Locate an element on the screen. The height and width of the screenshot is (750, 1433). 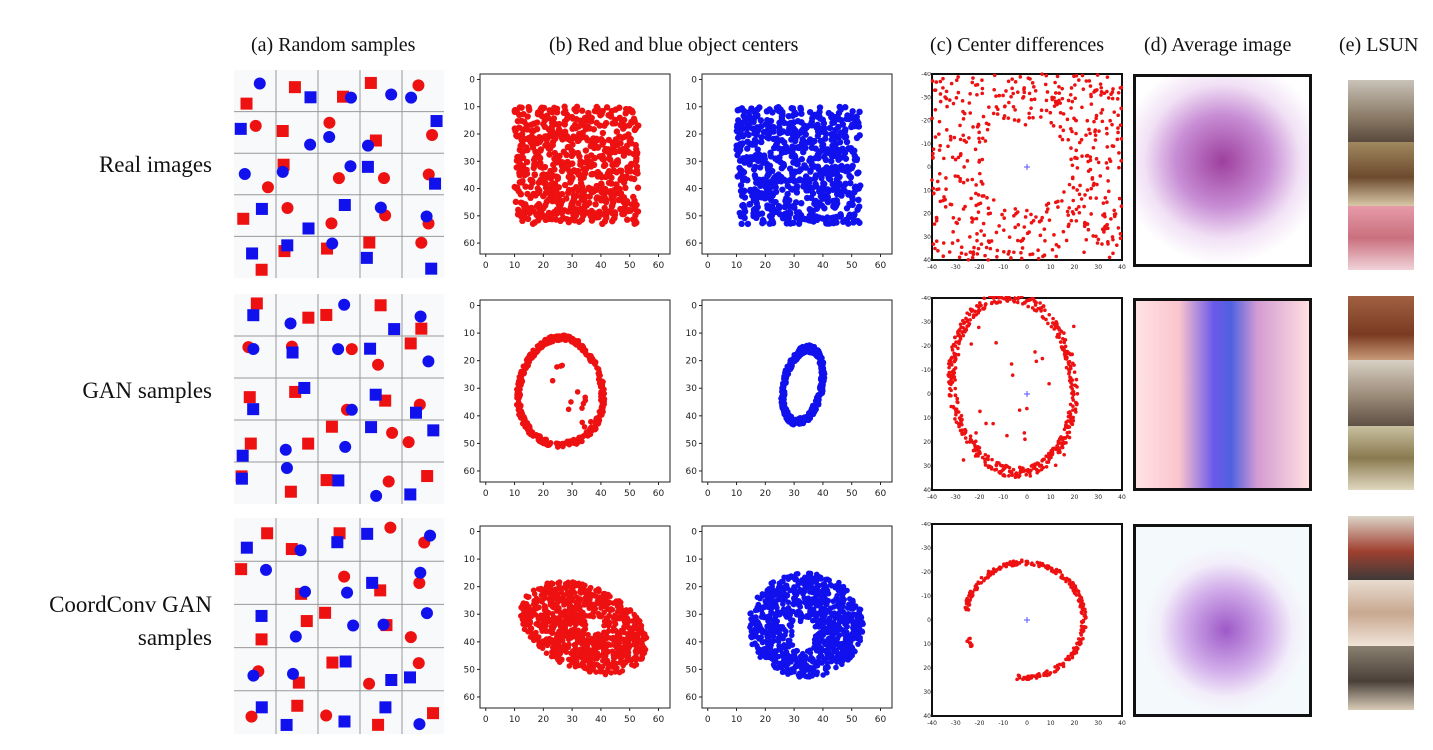
x-tick-label: 30 is located at coordinates (1098, 497).